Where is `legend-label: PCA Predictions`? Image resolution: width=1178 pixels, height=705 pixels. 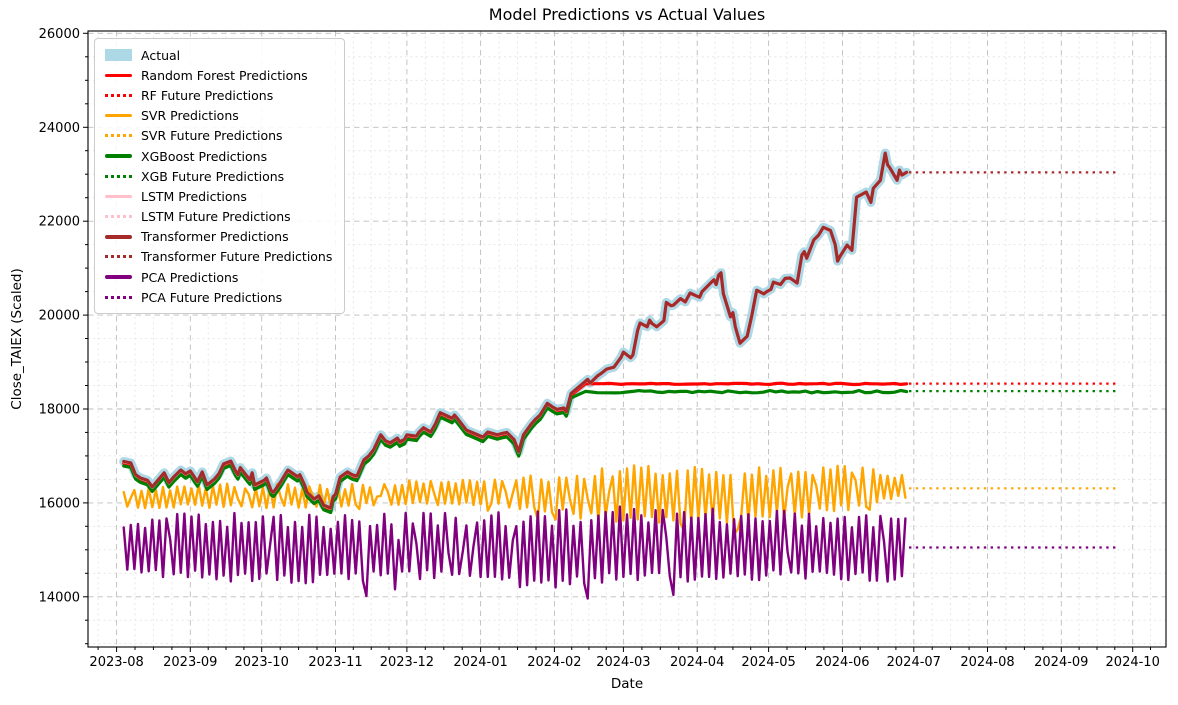 legend-label: PCA Predictions is located at coordinates (190, 277).